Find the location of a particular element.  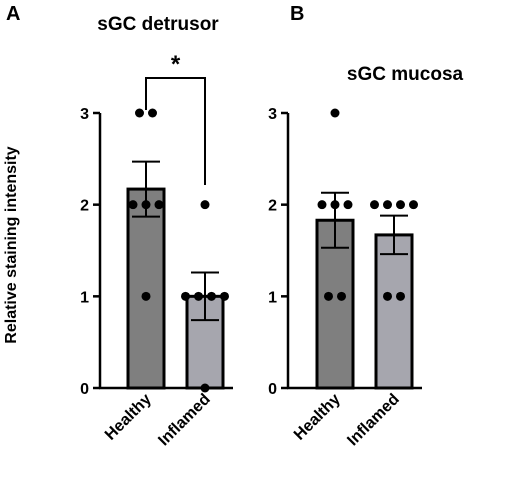

y-axis-label: Relative staining intensity is located at coordinates (11, 244).